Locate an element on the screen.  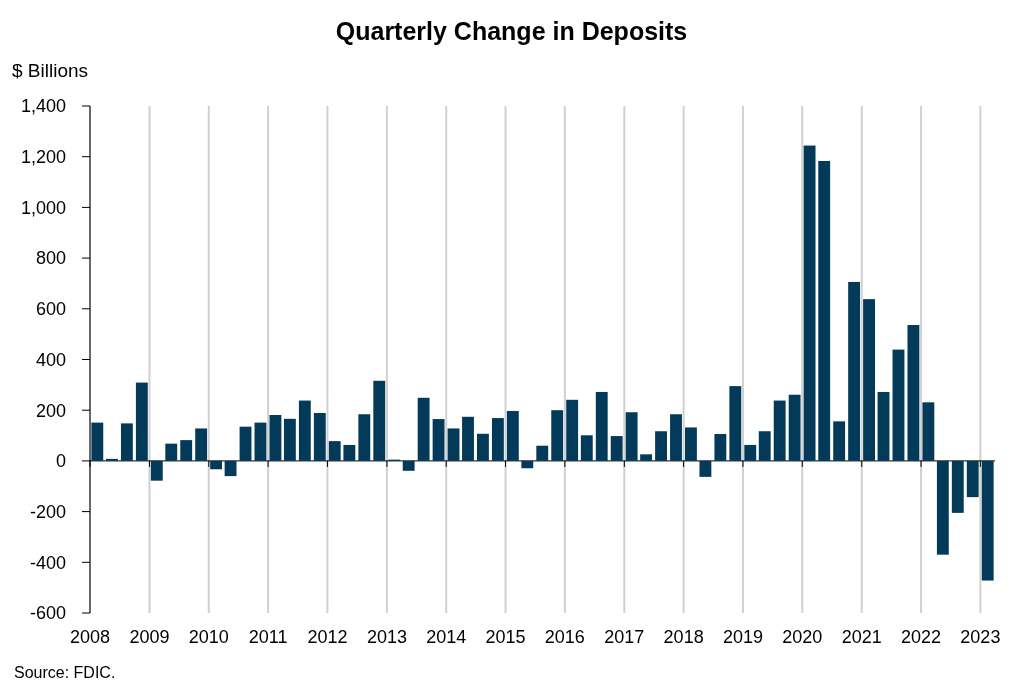
y-tick-label: 600 is located at coordinates (50, 309).